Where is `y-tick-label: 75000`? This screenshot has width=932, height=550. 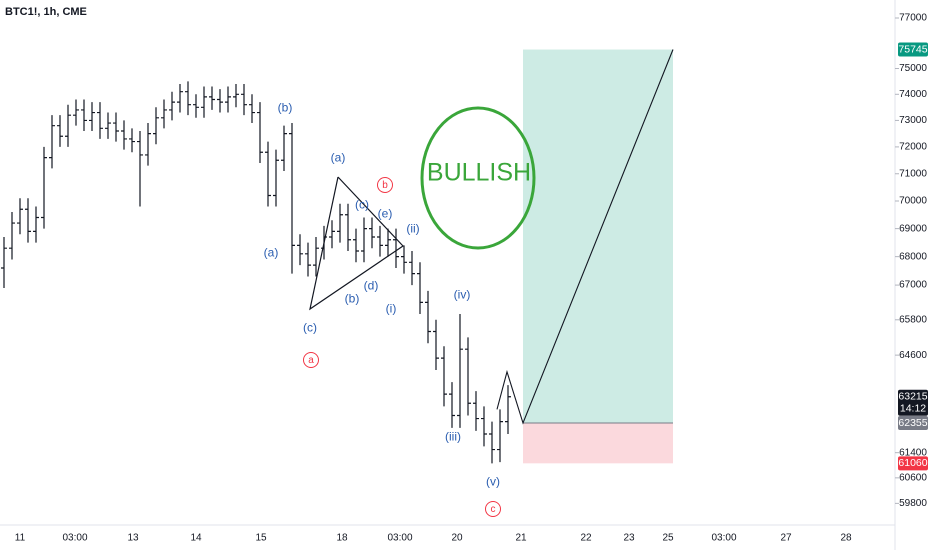
y-tick-label: 75000 is located at coordinates (913, 68).